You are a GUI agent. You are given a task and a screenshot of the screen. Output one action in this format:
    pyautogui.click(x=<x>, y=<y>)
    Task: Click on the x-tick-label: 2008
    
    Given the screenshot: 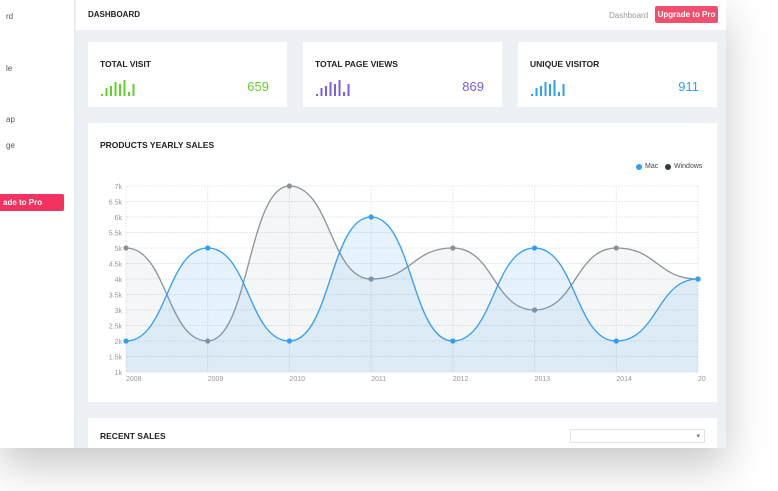 What is the action you would take?
    pyautogui.click(x=134, y=379)
    